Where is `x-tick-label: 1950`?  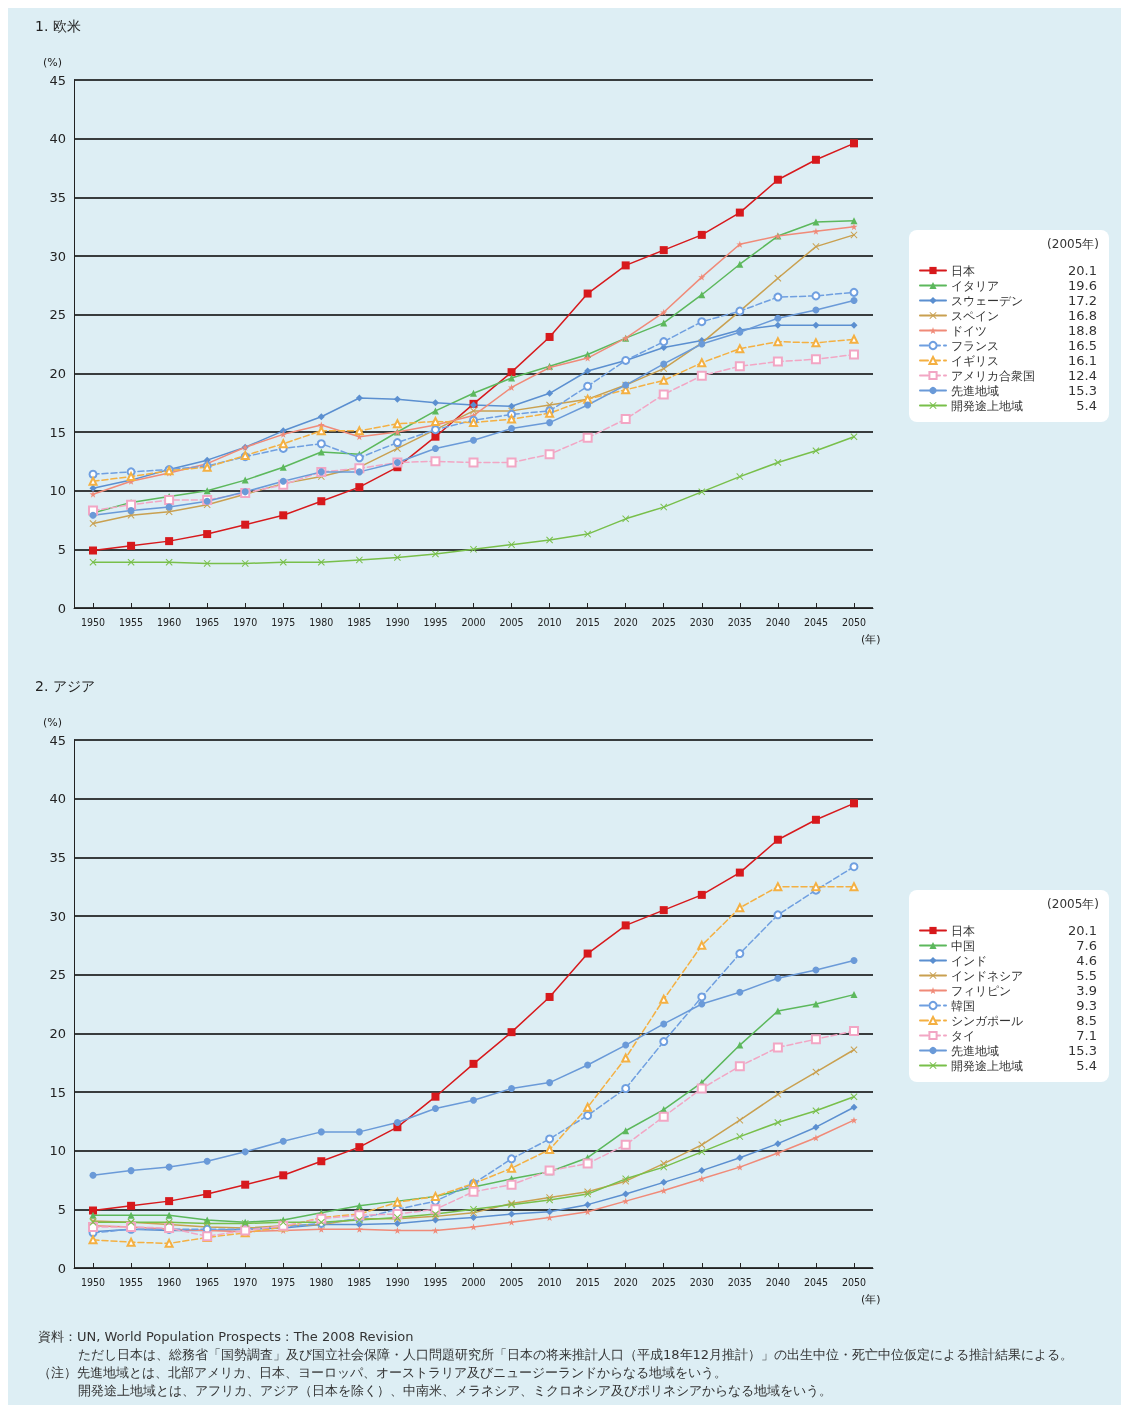 x-tick-label: 1950 is located at coordinates (93, 621).